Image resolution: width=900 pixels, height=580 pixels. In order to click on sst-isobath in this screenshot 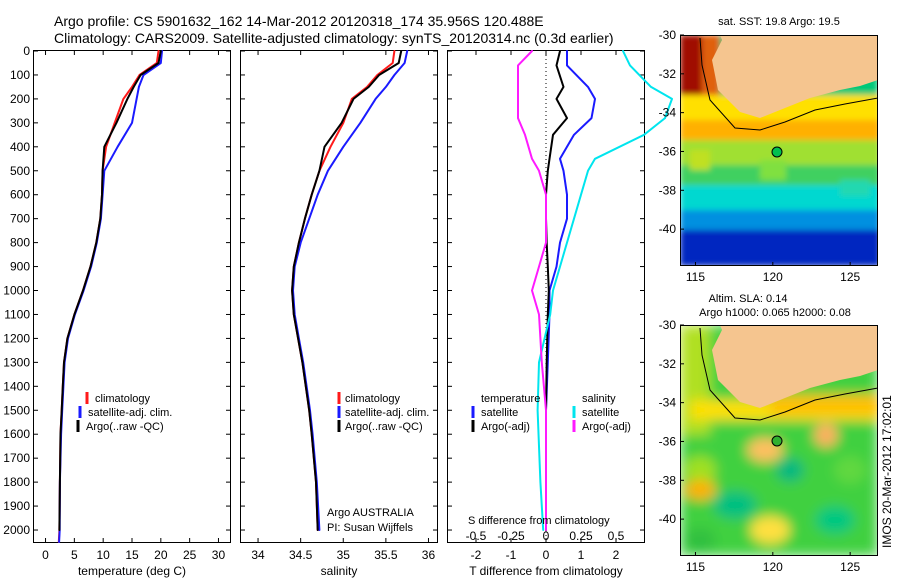, I will do `click(788, 84)`.